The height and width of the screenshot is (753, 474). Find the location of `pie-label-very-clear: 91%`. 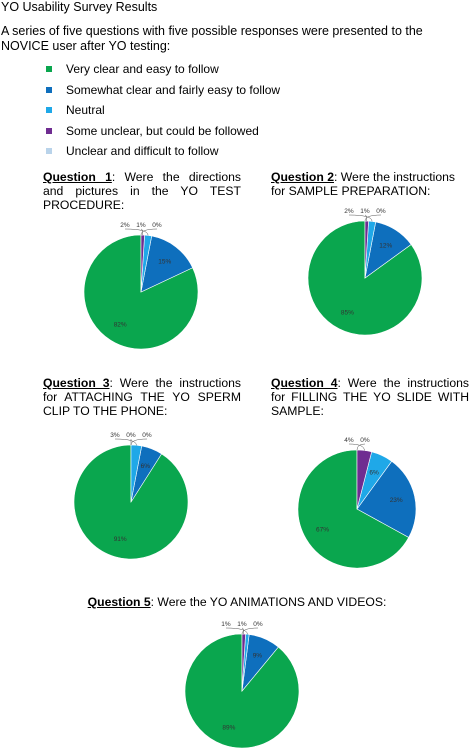

pie-label-very-clear: 91% is located at coordinates (120, 539).